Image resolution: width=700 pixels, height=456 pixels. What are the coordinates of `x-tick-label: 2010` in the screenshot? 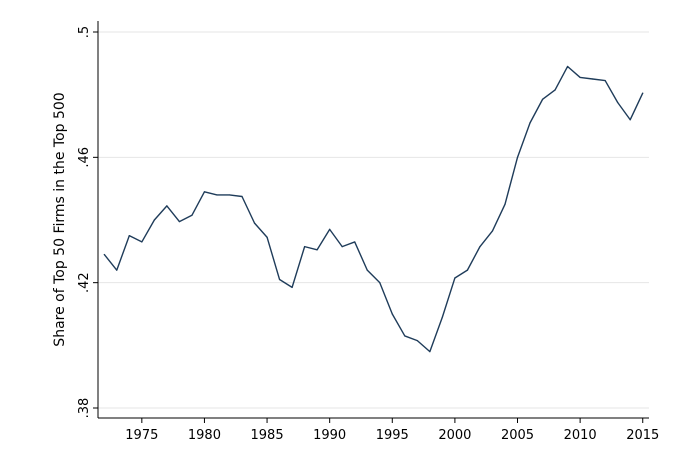 It's located at (580, 435).